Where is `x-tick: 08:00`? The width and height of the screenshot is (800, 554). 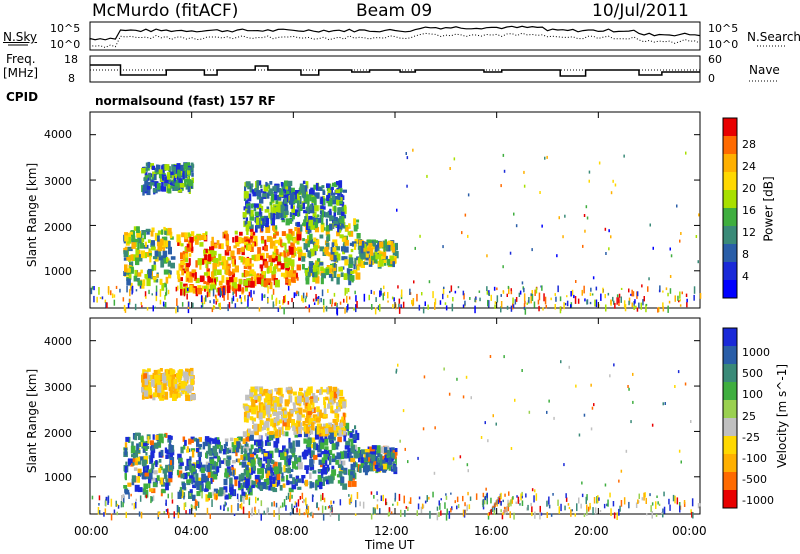 x-tick: 08:00 is located at coordinates (291, 531).